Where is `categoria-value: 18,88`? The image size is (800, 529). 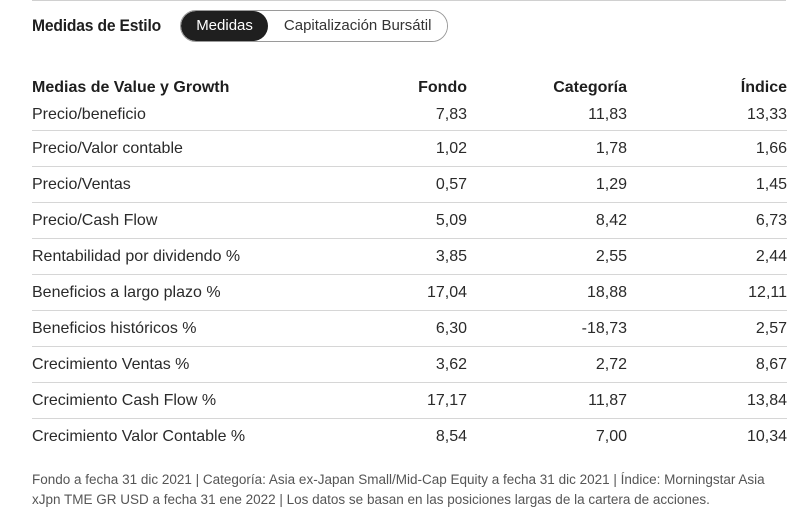 categoria-value: 18,88 is located at coordinates (547, 292).